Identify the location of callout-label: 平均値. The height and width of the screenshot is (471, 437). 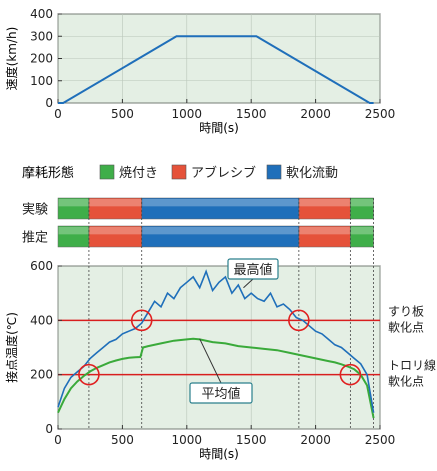
(220, 394).